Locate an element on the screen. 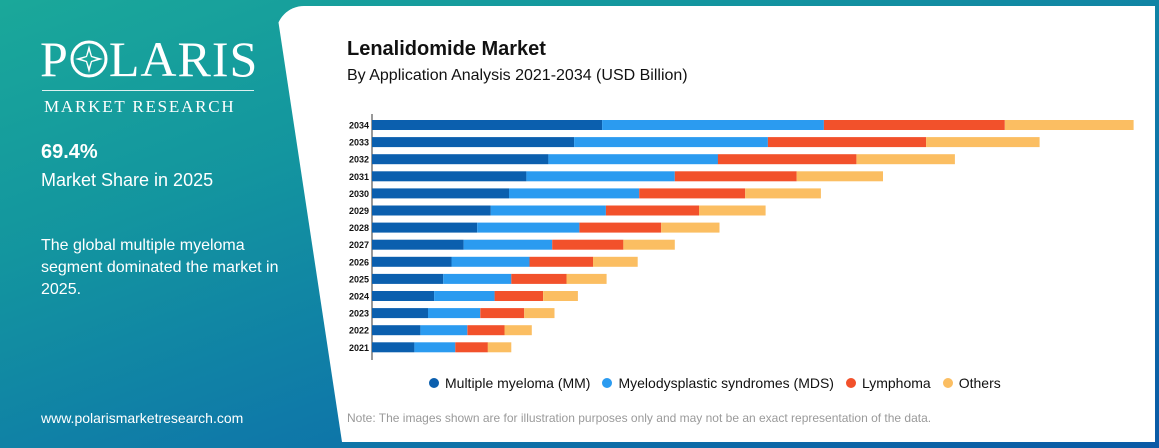 This screenshot has width=1159, height=448. legend-label: Multiple myeloma (MM) is located at coordinates (518, 383).